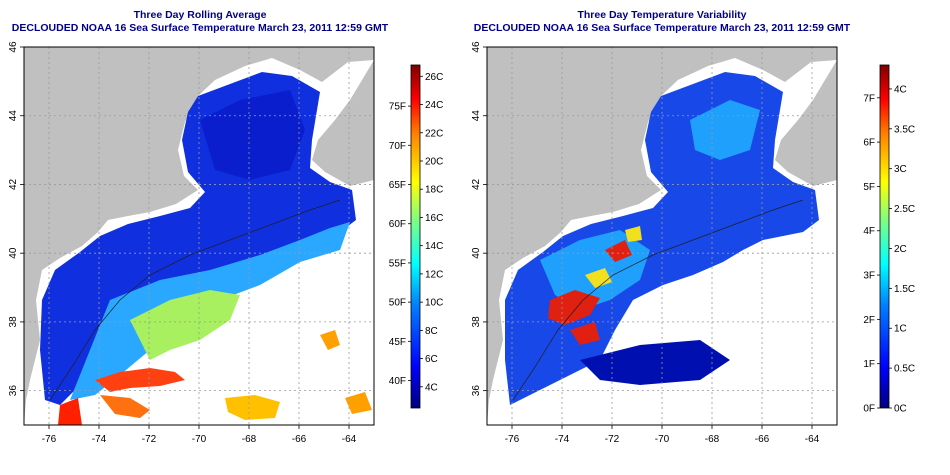  I want to click on colorbar-f-label: 55F, so click(397, 263).